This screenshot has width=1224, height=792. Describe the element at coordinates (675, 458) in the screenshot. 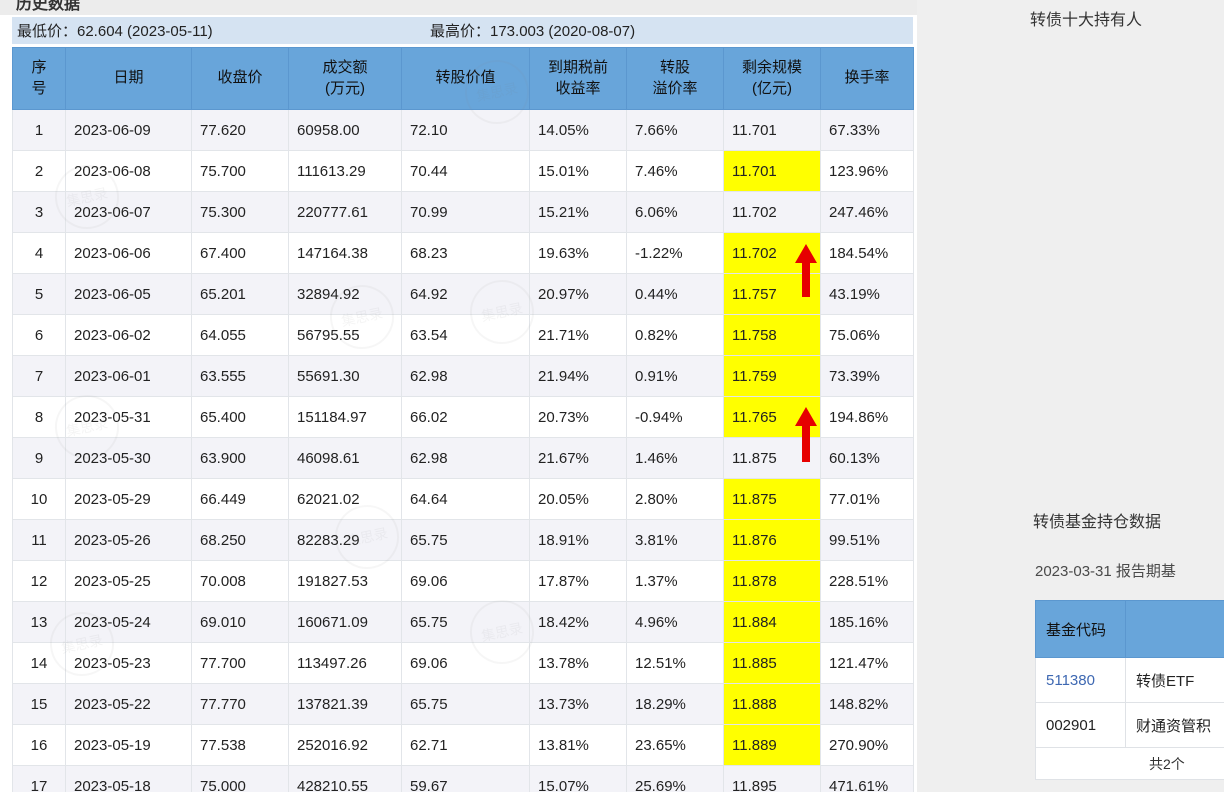

I see `cell-premium: 1.46%` at that location.